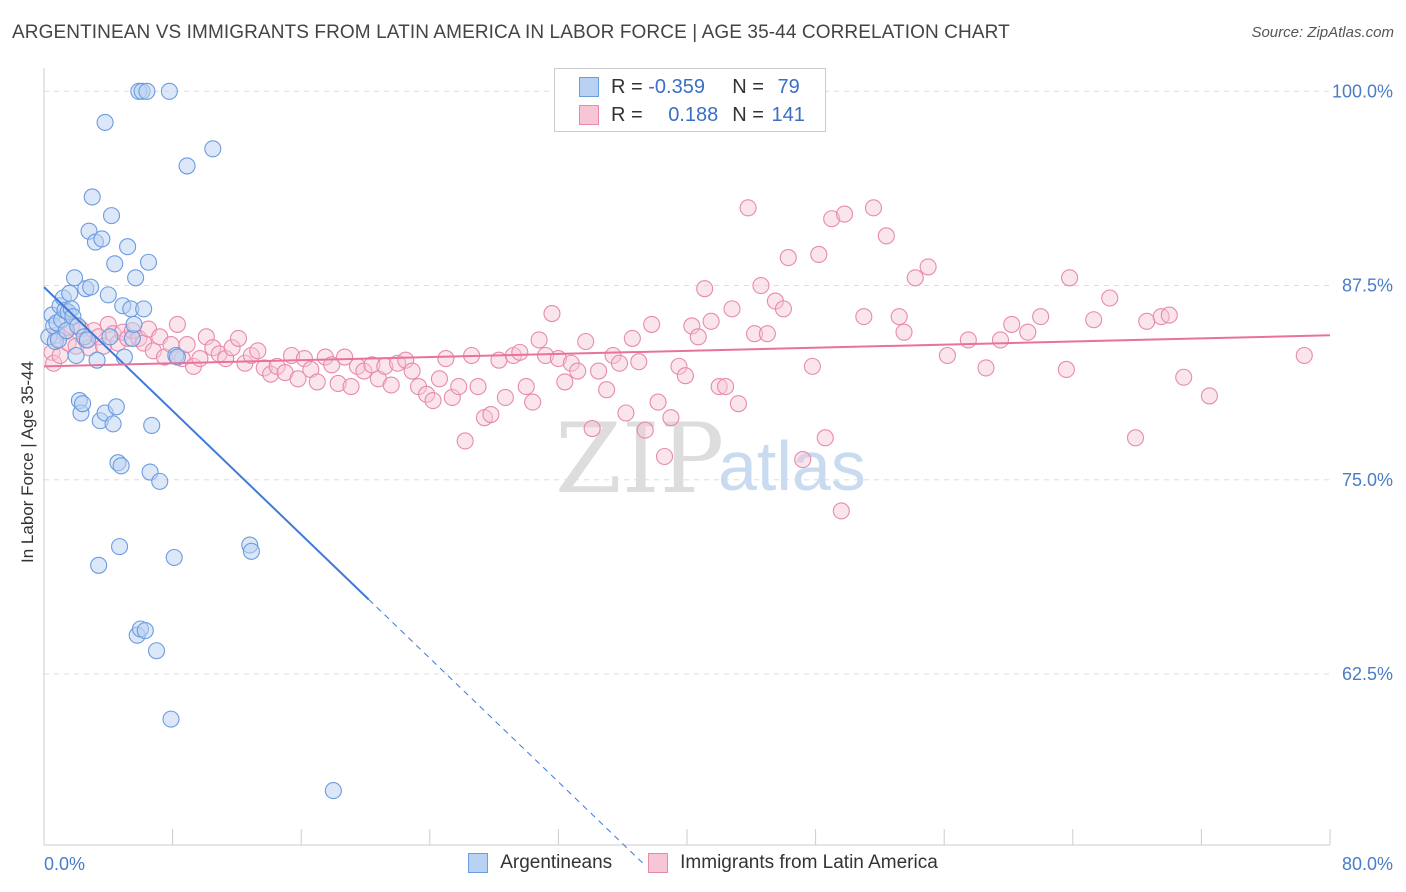  I want to click on legend-item-argentineans: Argentineans, so click(540, 863).